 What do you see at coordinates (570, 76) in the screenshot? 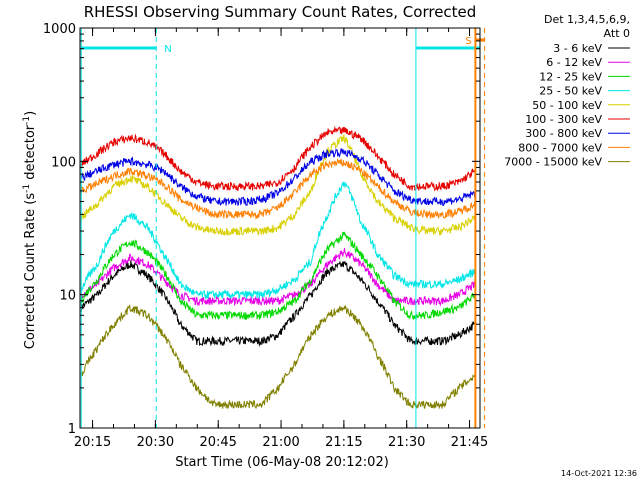
I see `legend-label-2: 12 - 25 keV` at bounding box center [570, 76].